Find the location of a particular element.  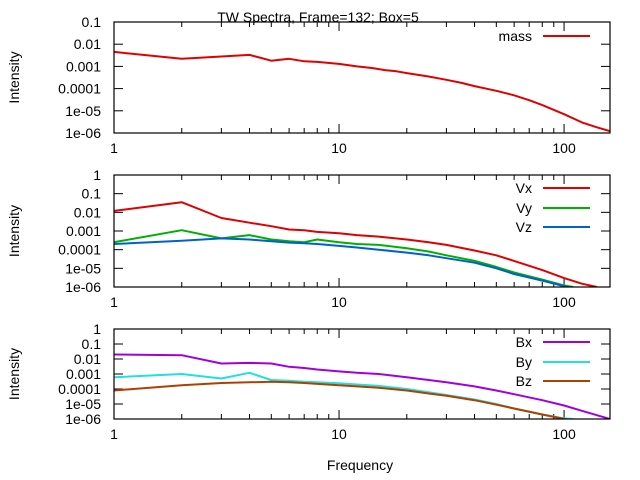

plot-frame is located at coordinates (362, 374).